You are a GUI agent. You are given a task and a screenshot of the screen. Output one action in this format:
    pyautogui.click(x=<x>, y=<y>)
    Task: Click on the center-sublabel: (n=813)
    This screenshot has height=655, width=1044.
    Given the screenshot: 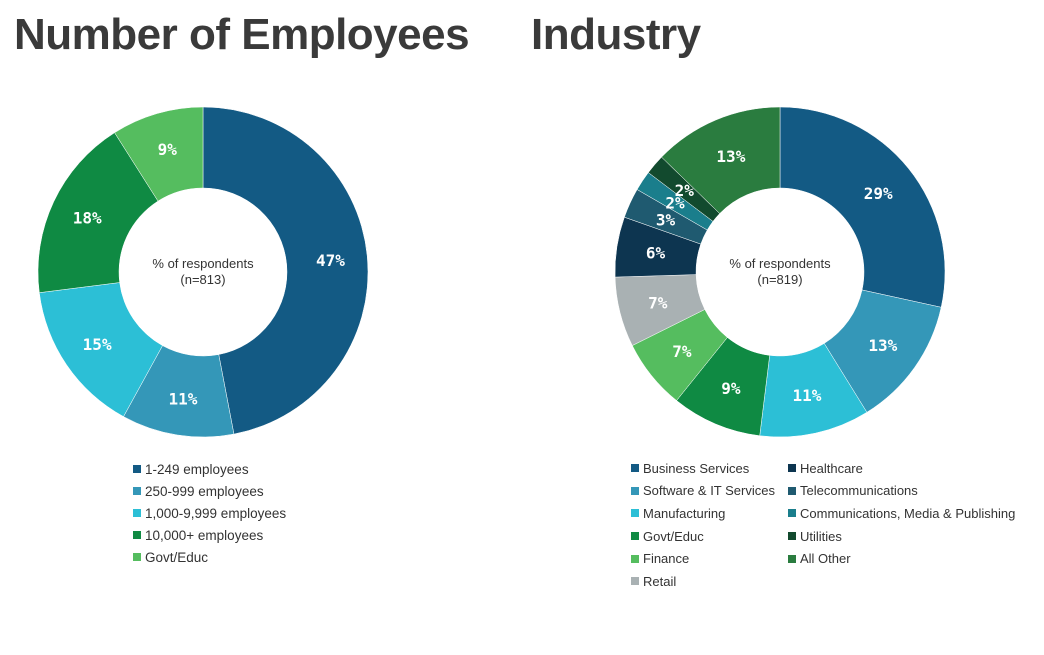 What is the action you would take?
    pyautogui.click(x=202, y=279)
    